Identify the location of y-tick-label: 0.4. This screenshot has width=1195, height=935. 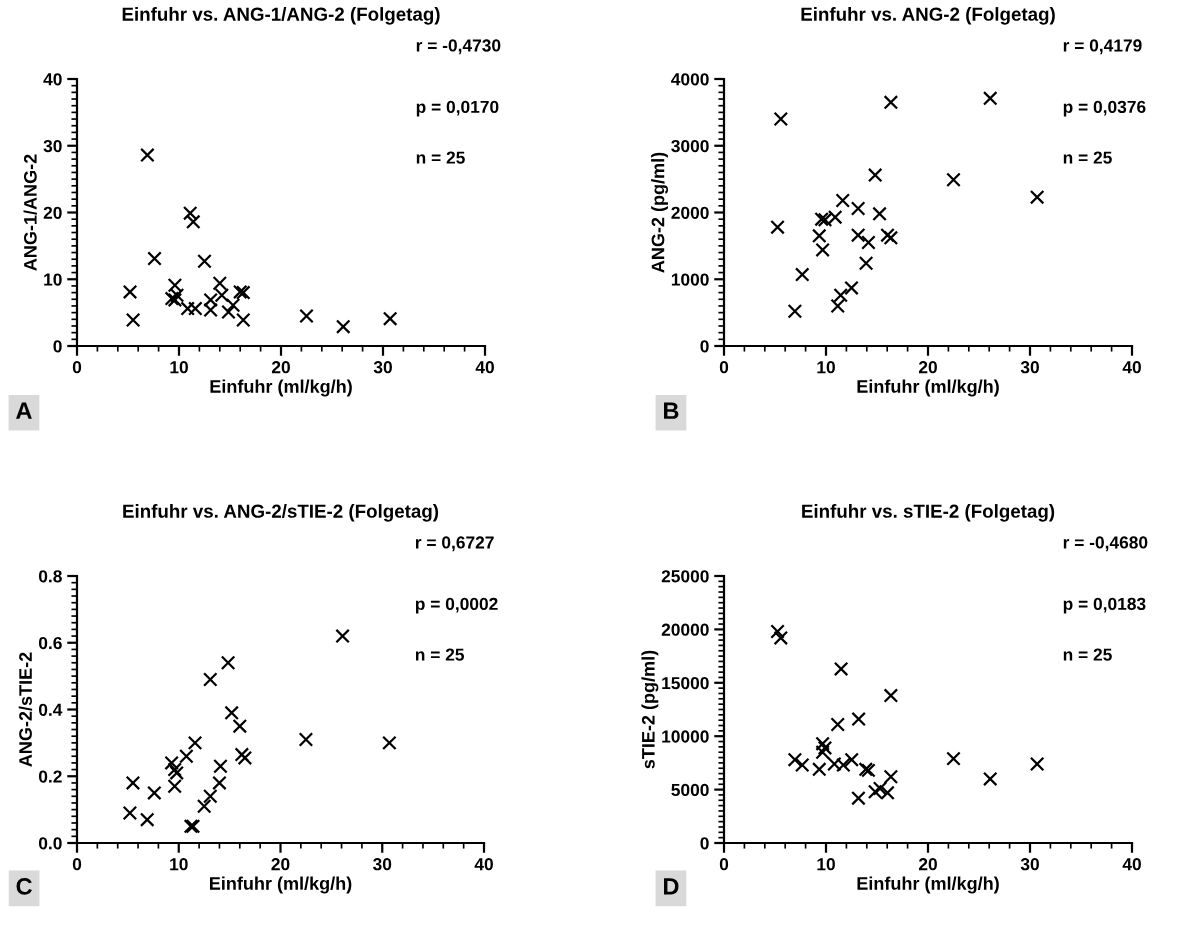
(50, 709).